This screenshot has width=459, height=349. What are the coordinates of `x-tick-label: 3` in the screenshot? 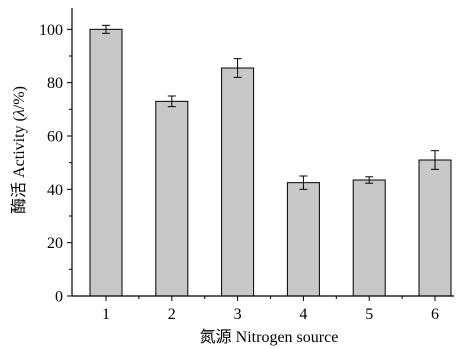 It's located at (238, 314).